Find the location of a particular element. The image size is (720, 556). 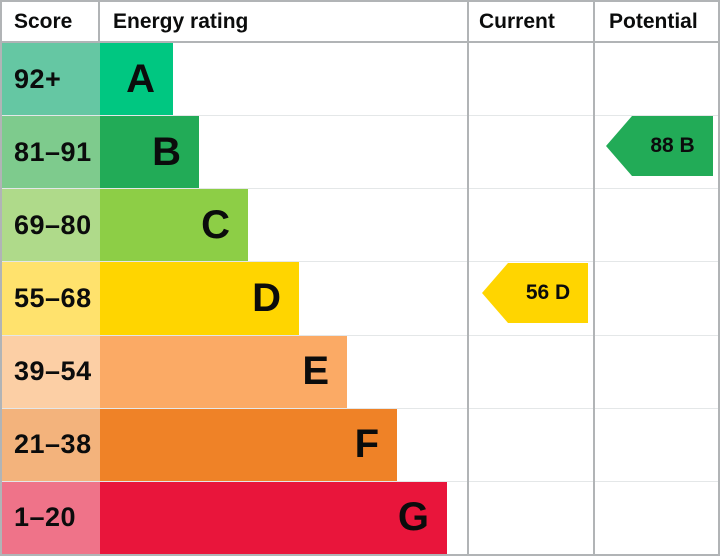

score-range-c: 69–80 is located at coordinates (51, 225).